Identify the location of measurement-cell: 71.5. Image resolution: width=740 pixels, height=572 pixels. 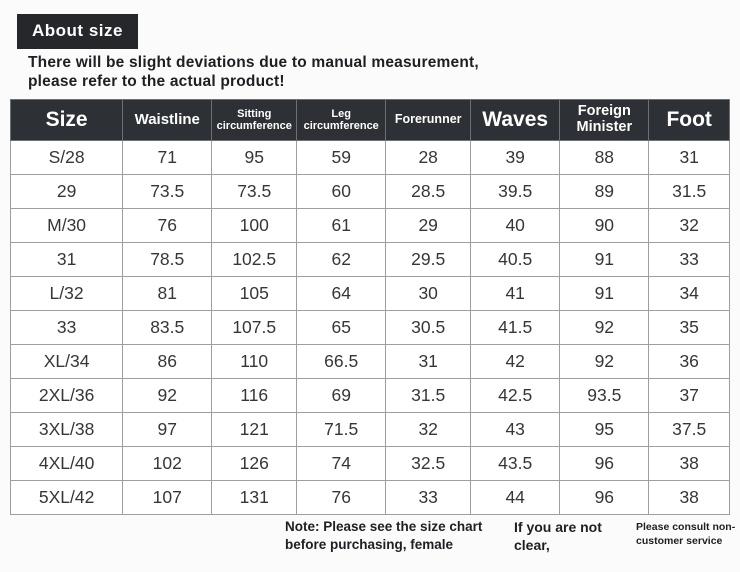
(341, 429).